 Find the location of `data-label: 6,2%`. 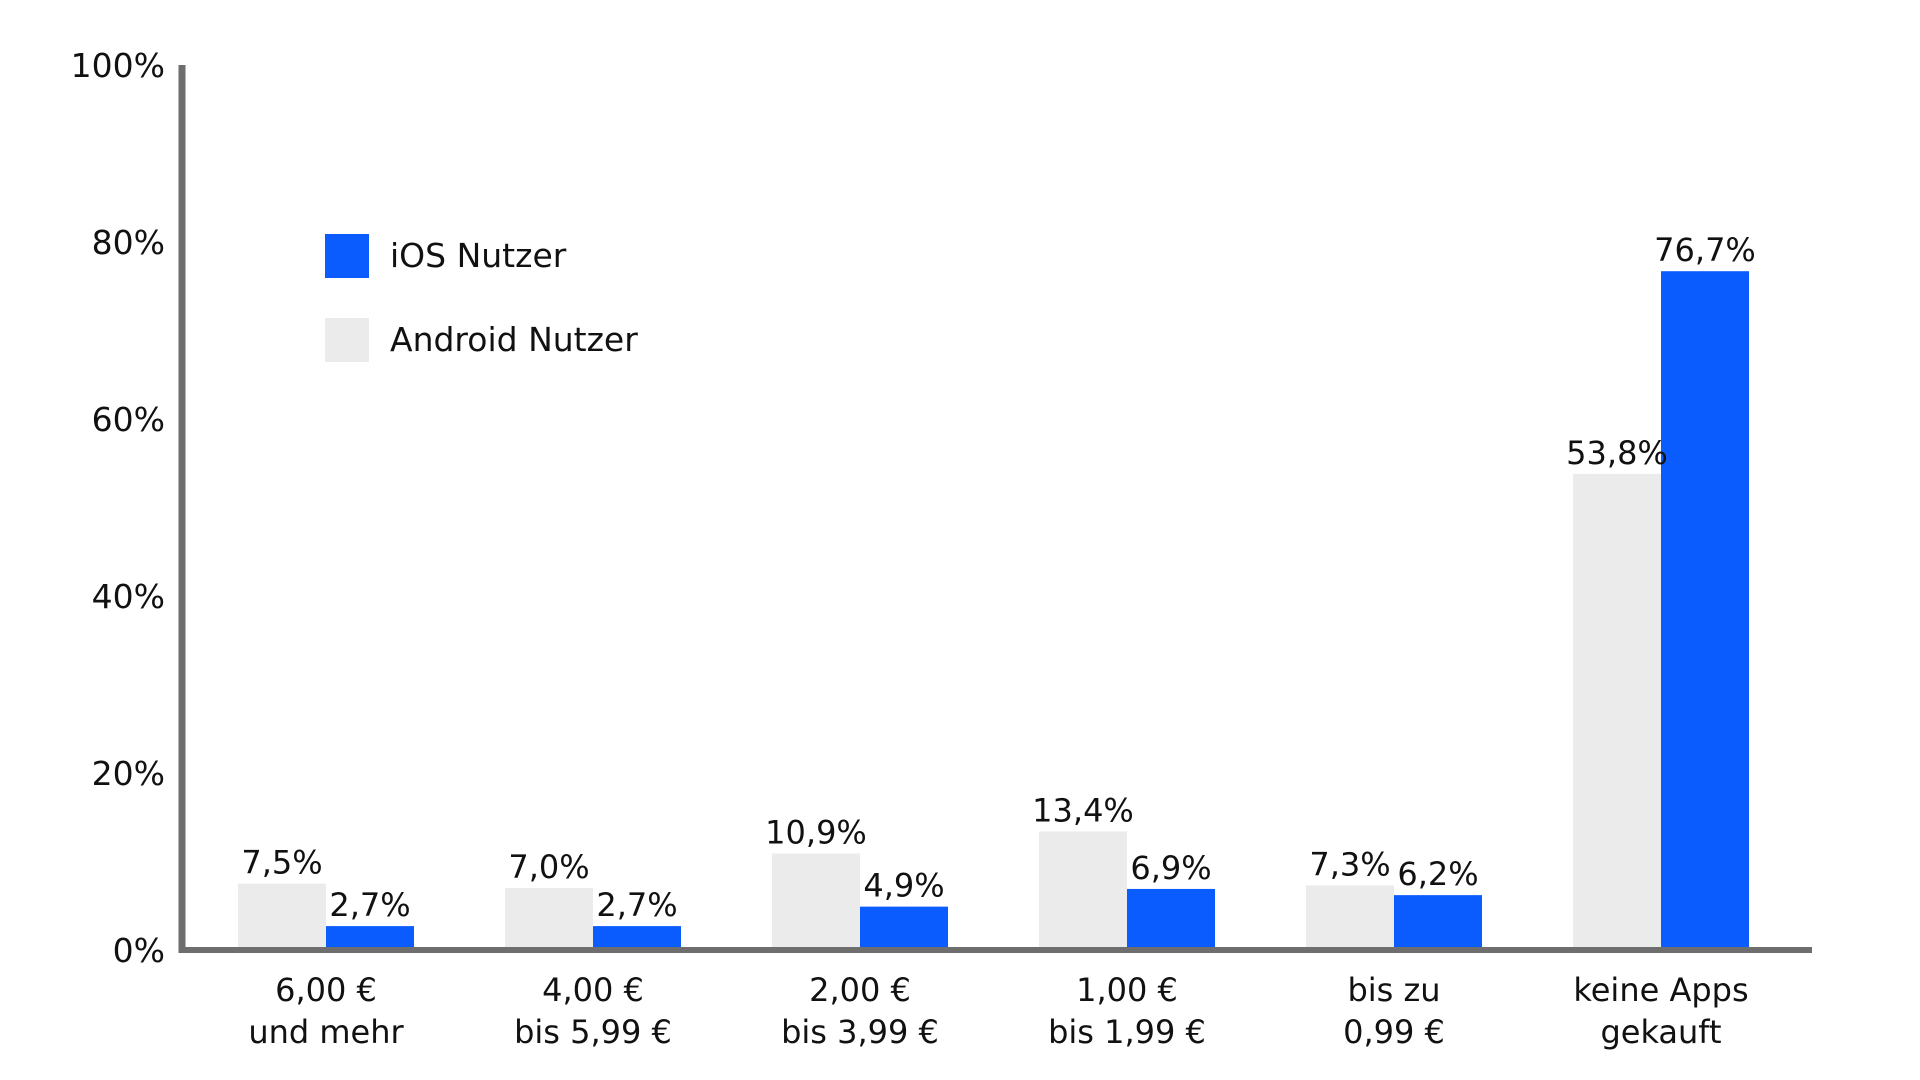

data-label: 6,2% is located at coordinates (1437, 874).